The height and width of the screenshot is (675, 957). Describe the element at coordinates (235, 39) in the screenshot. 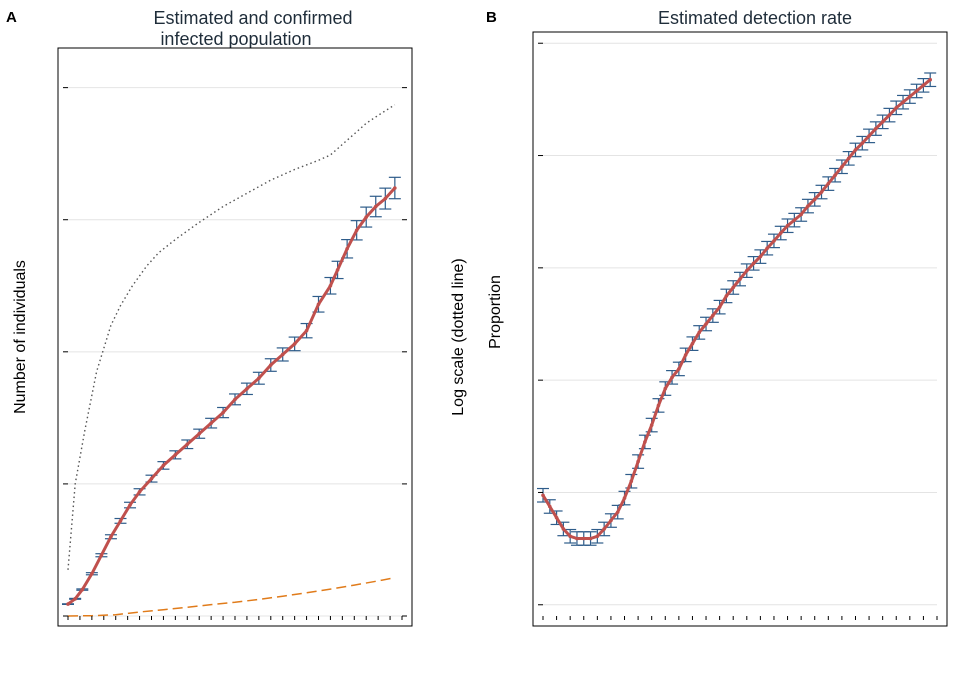

I see `panel-a-title-line-2: infected population` at that location.